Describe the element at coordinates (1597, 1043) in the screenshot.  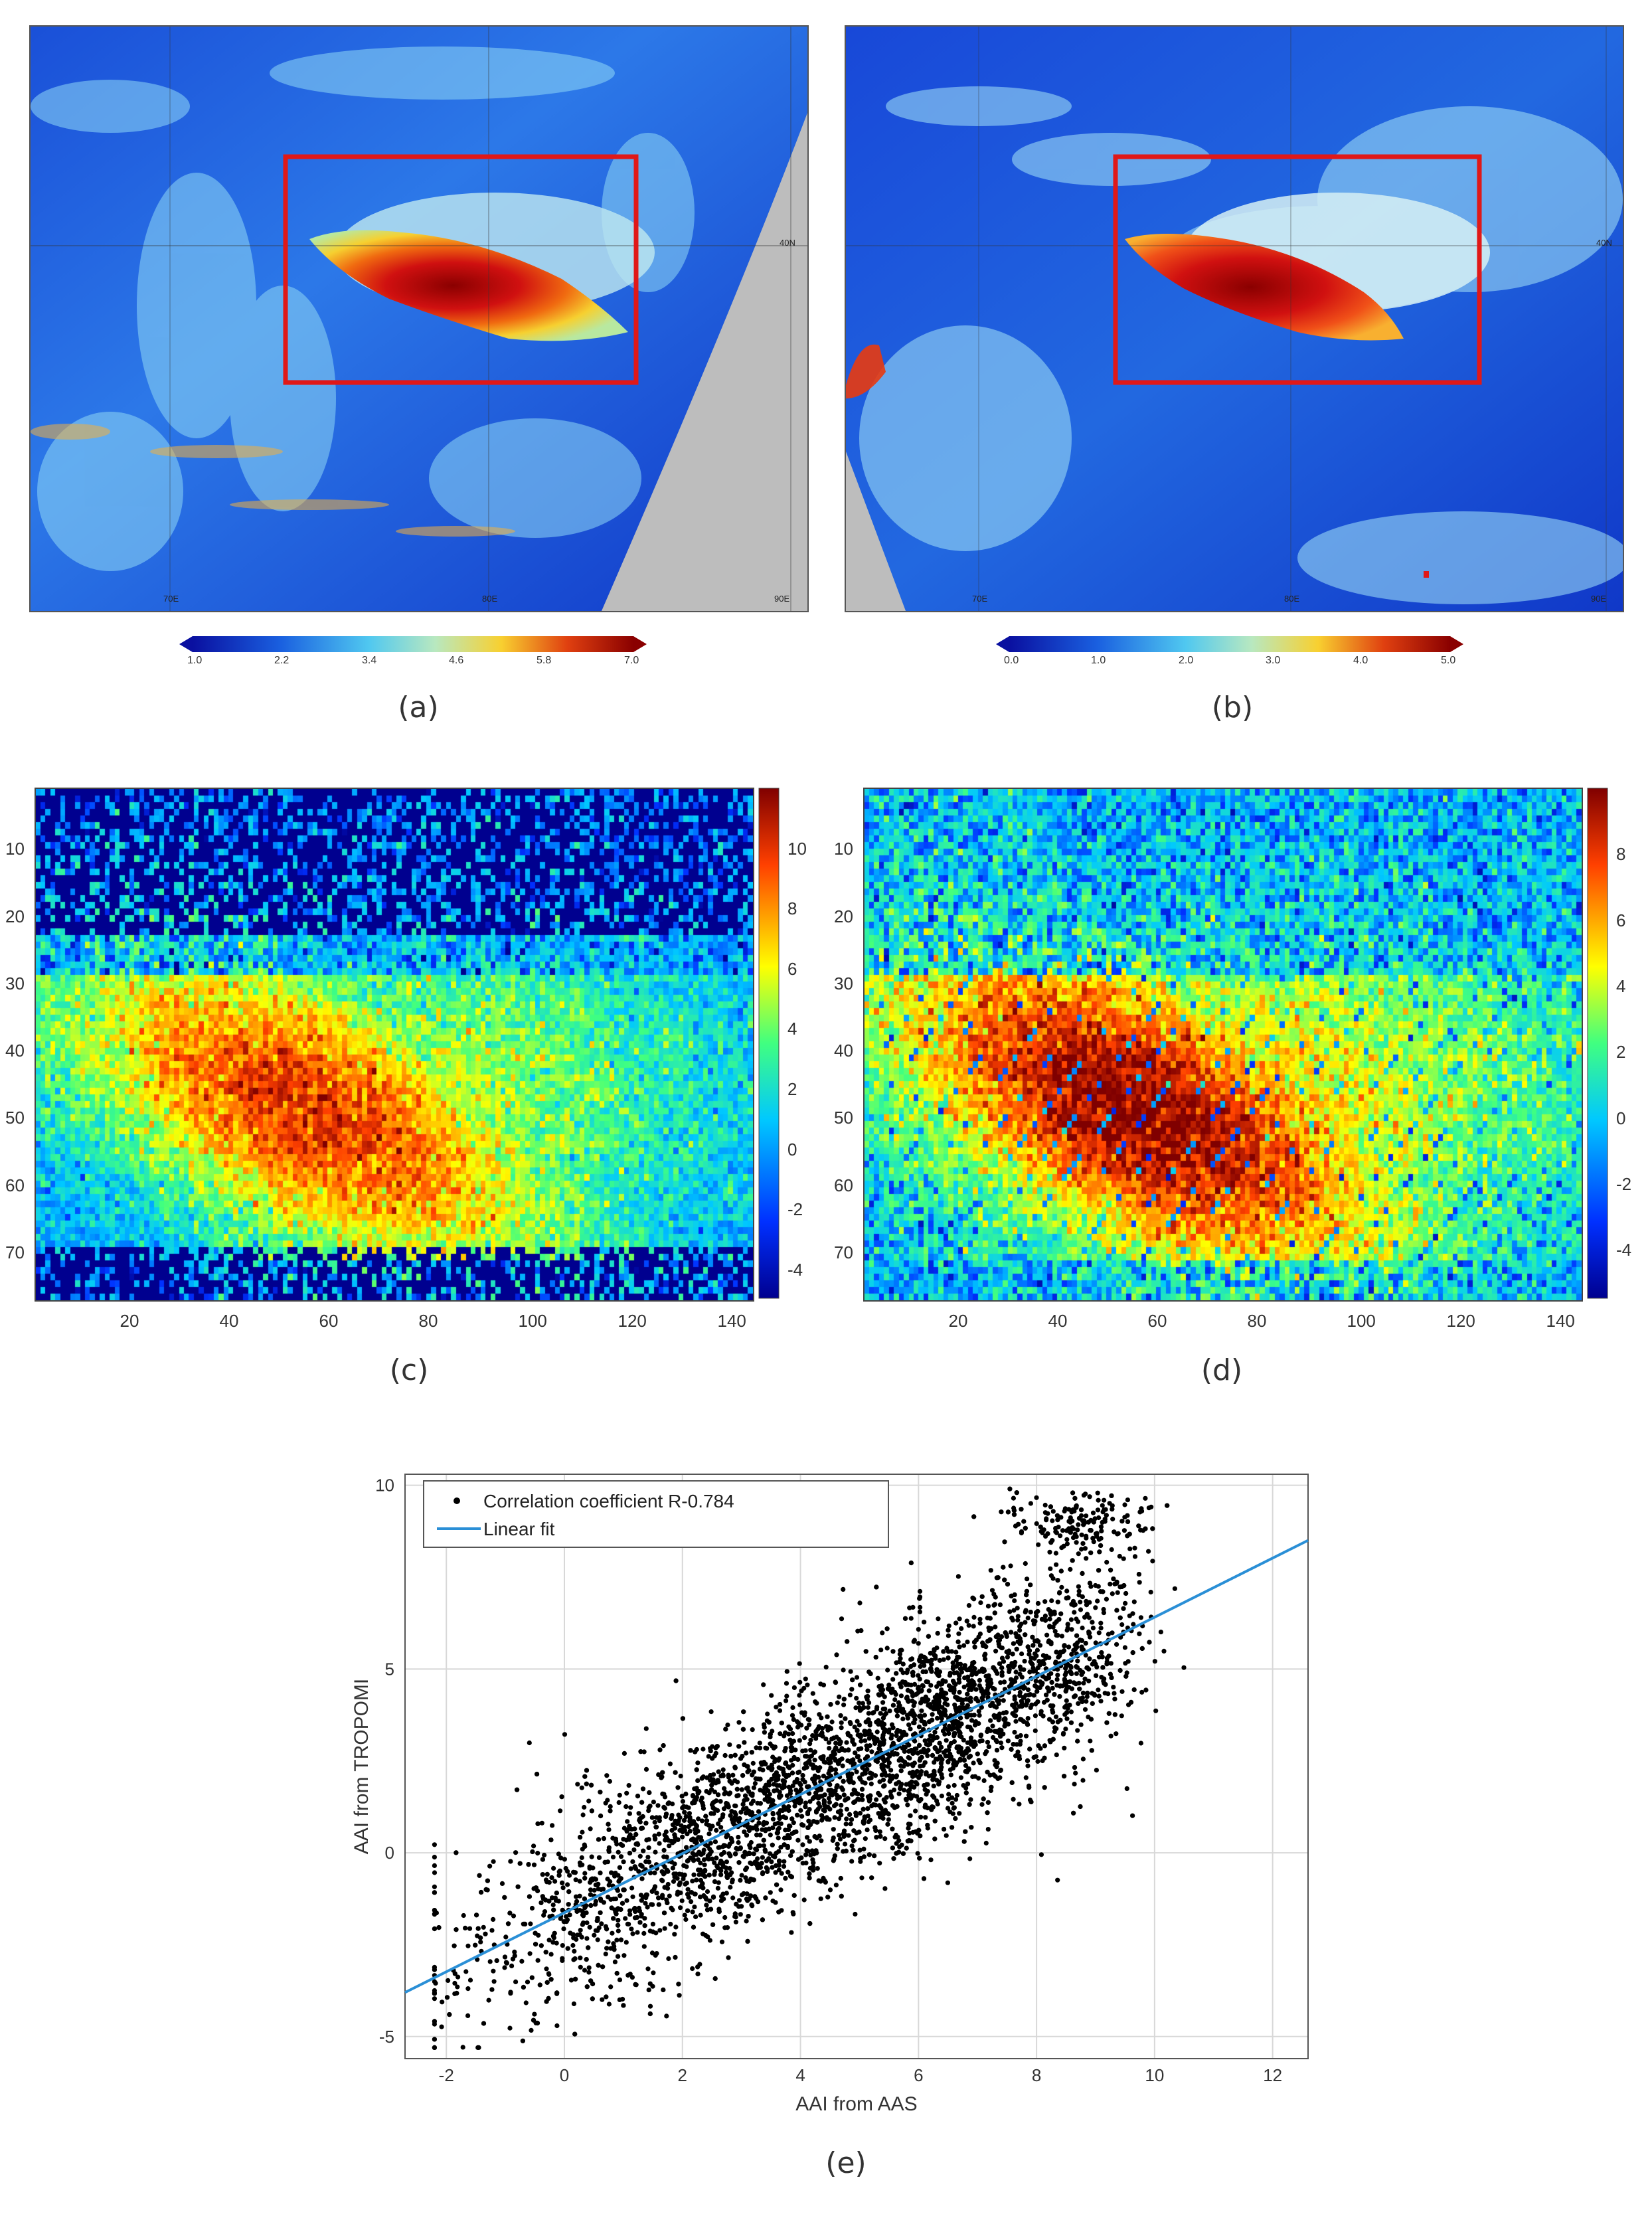
I see `colorbar-d` at that location.